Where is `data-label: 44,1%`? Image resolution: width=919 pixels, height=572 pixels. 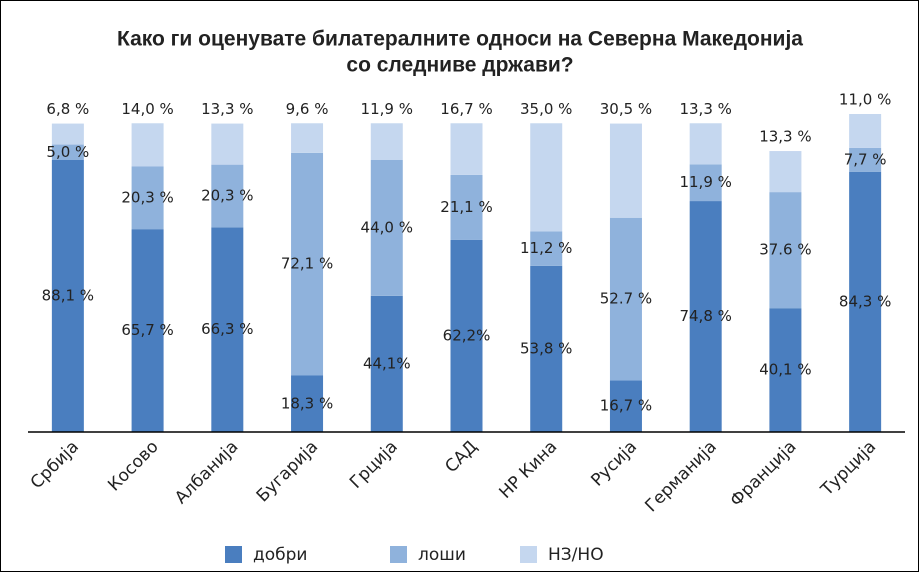 data-label: 44,1% is located at coordinates (387, 363).